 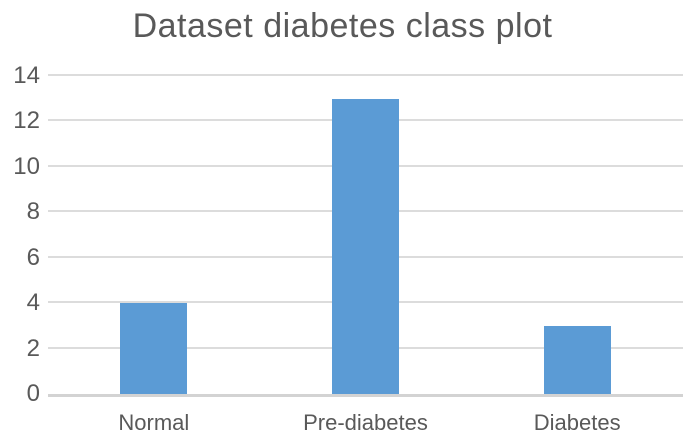 What do you see at coordinates (33, 303) in the screenshot?
I see `y-tick-label-4: 4` at bounding box center [33, 303].